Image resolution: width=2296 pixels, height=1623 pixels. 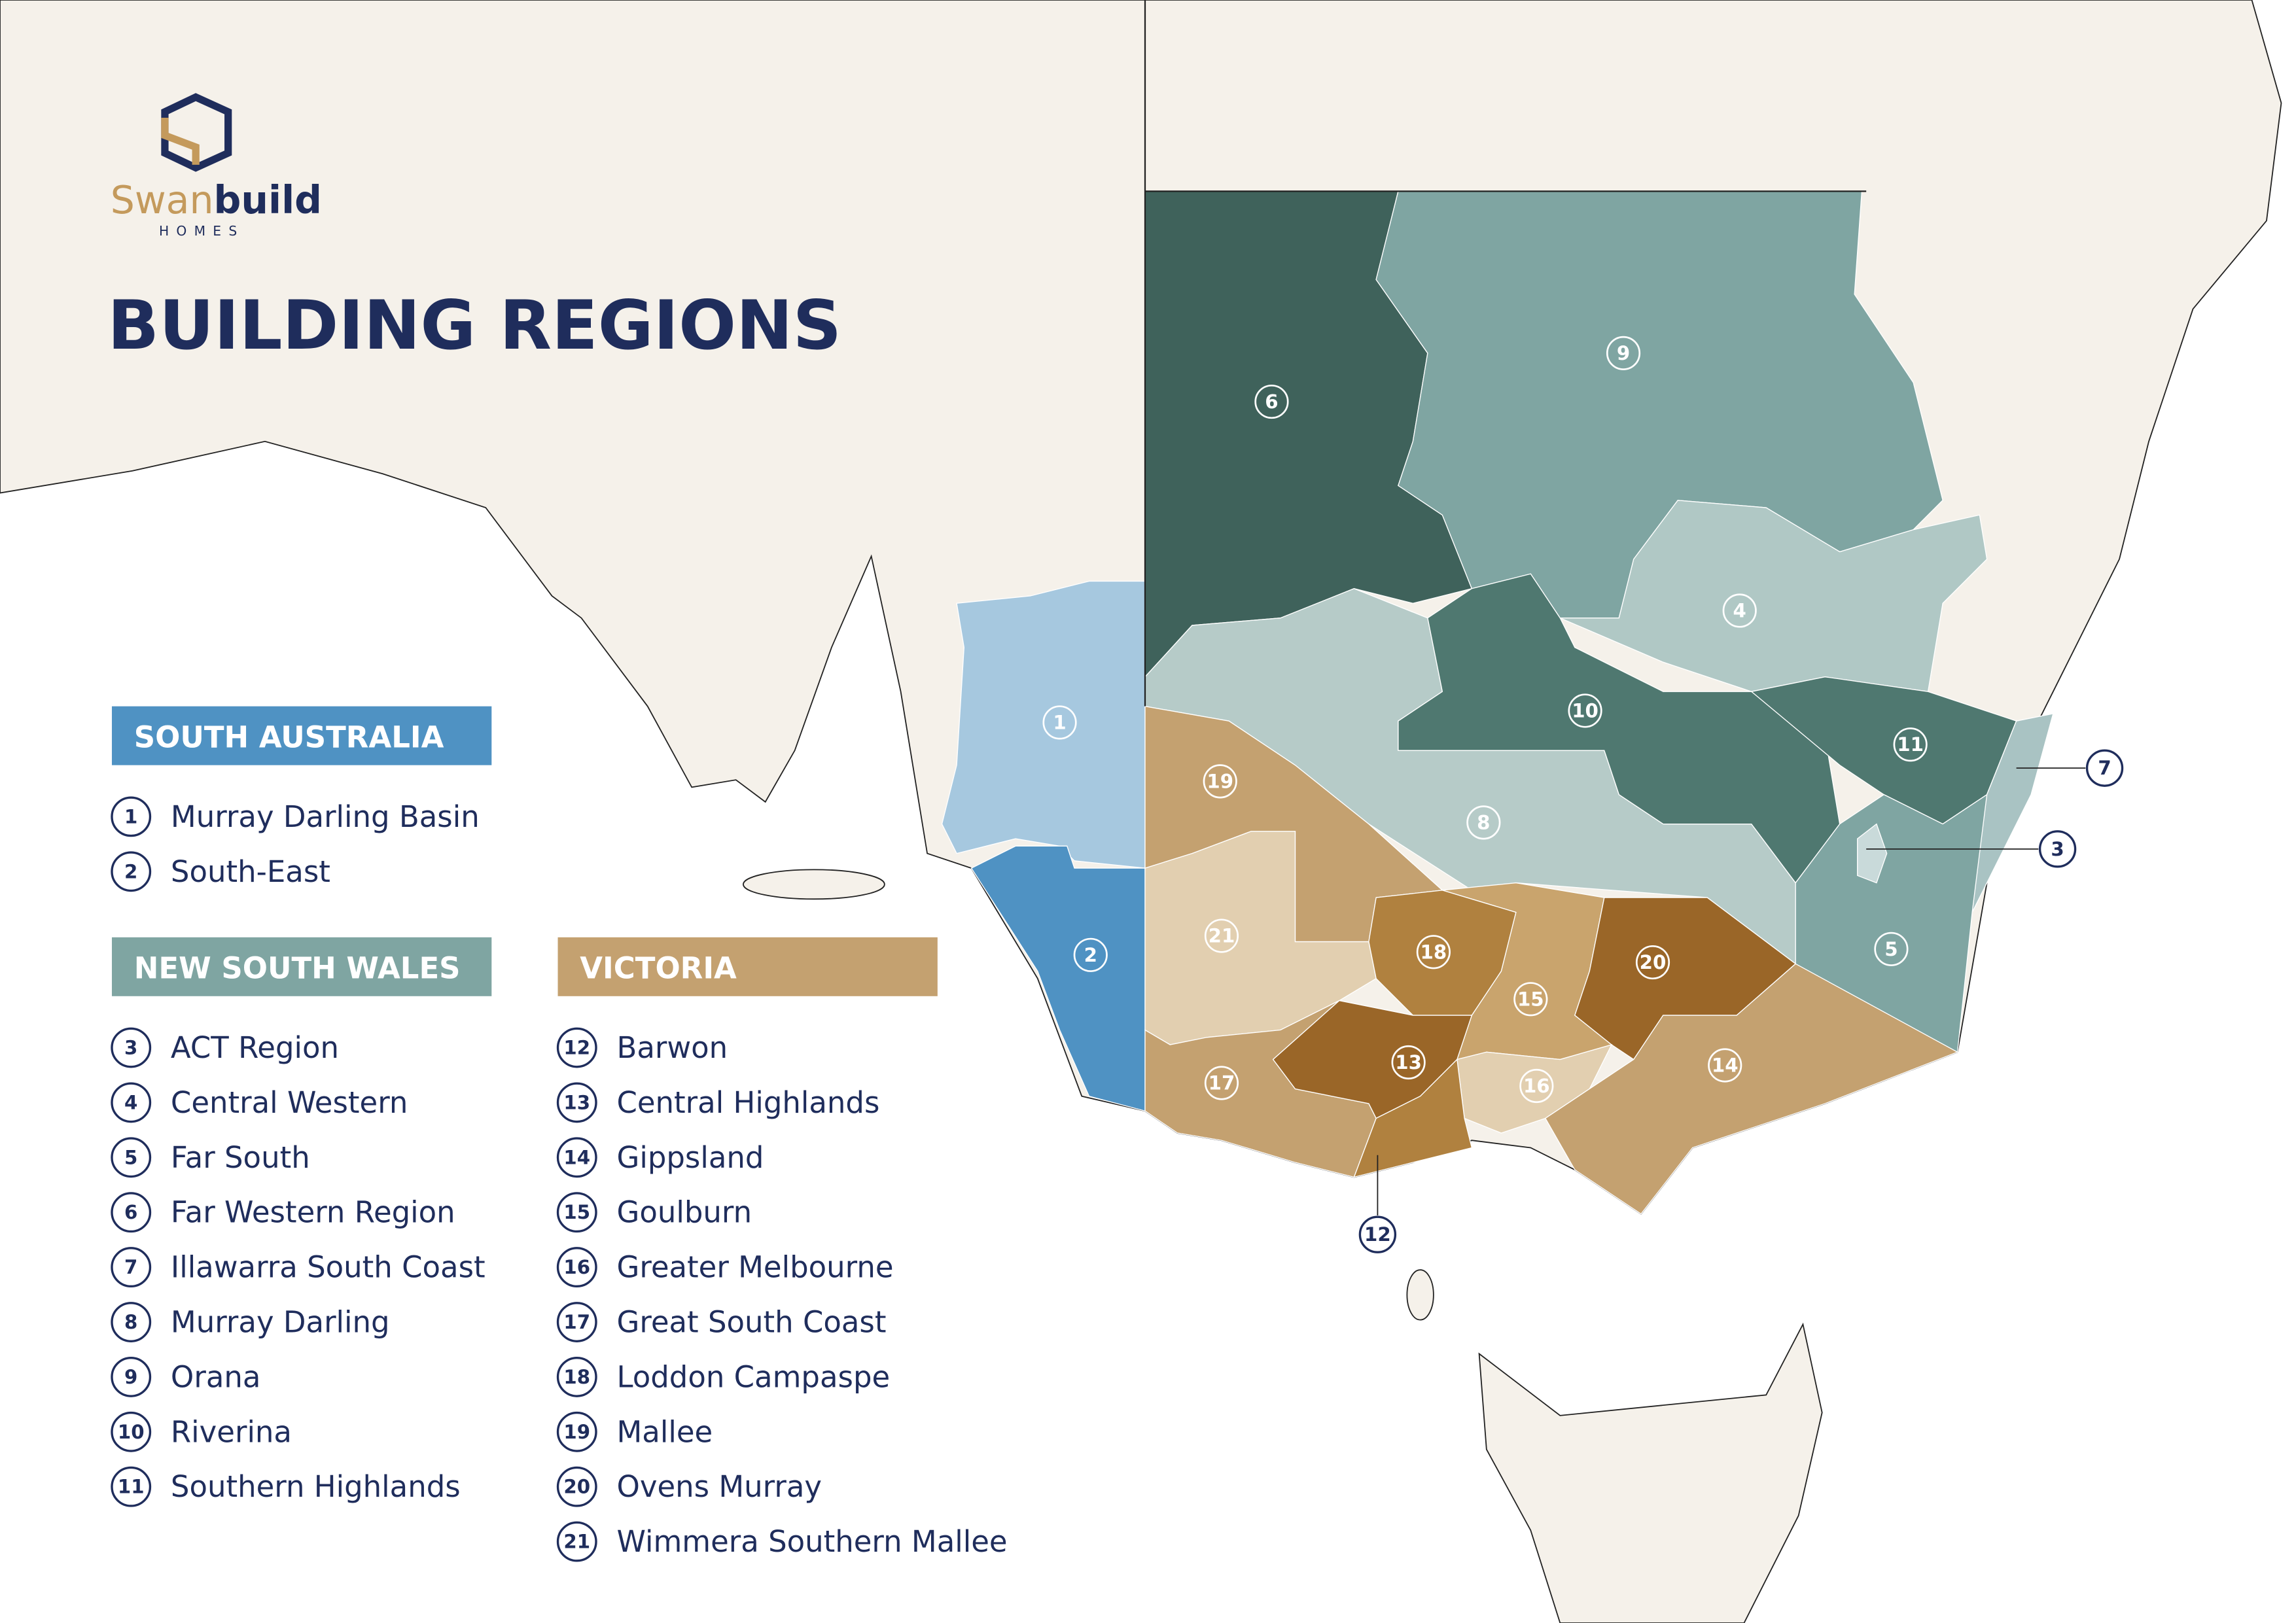 I want to click on legend-number: 11, so click(x=131, y=1487).